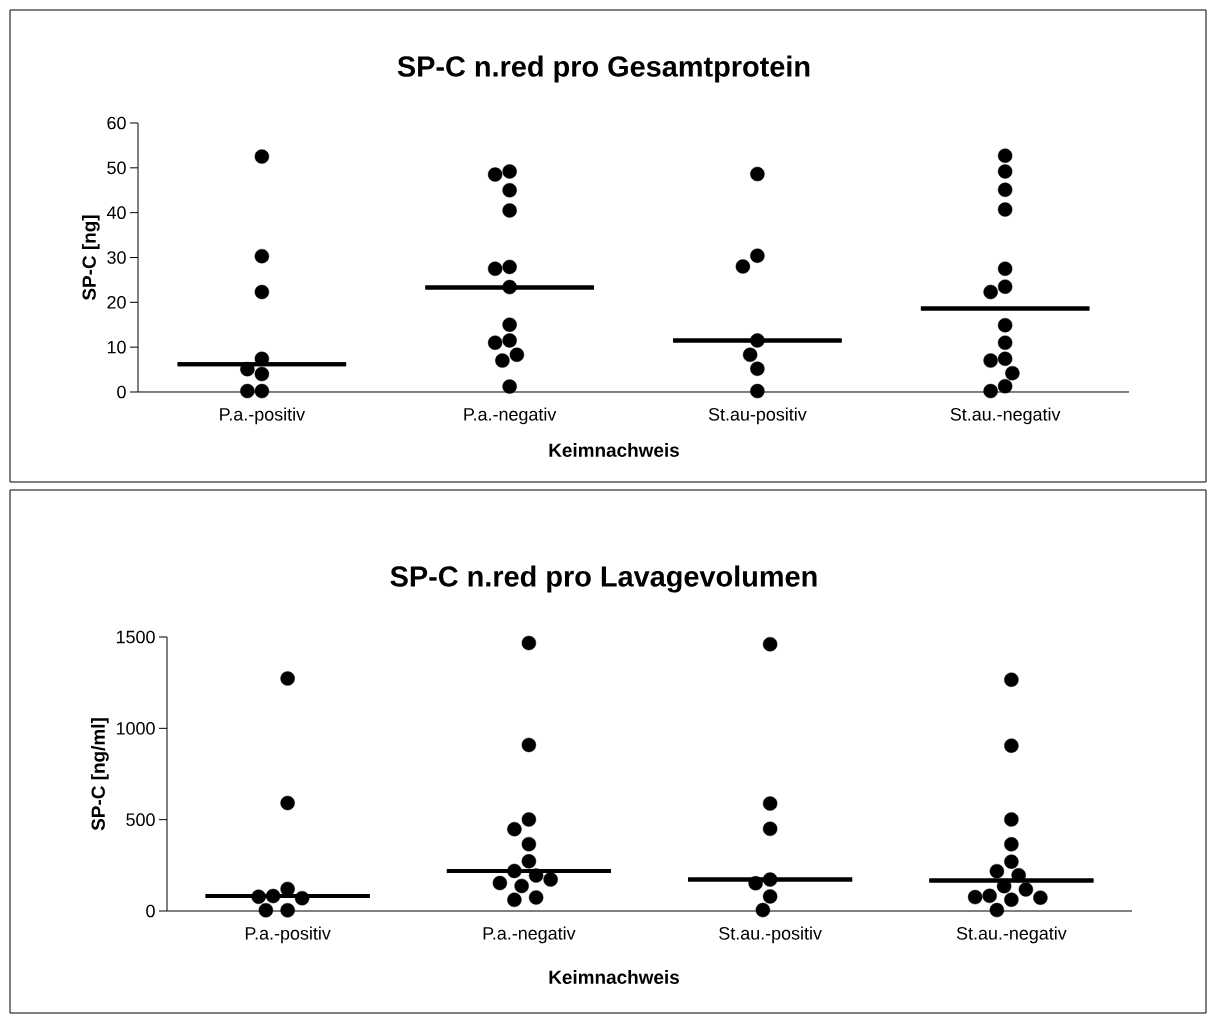 The height and width of the screenshot is (1021, 1208). Describe the element at coordinates (140, 820) in the screenshot. I see `y-tick-label: 500` at that location.